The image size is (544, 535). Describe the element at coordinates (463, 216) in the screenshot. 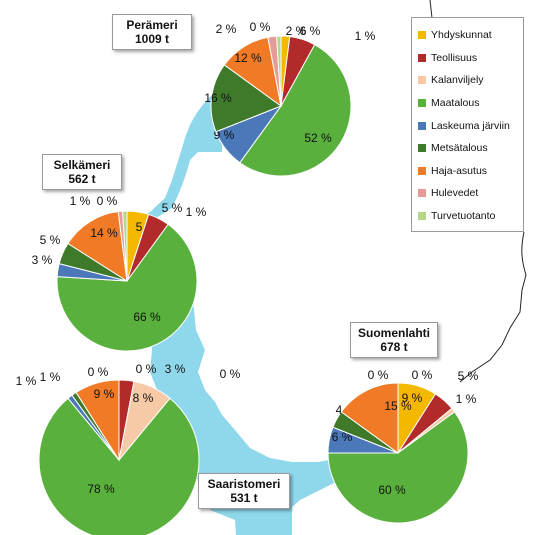

I see `legend-label: Turvetuotanto` at that location.